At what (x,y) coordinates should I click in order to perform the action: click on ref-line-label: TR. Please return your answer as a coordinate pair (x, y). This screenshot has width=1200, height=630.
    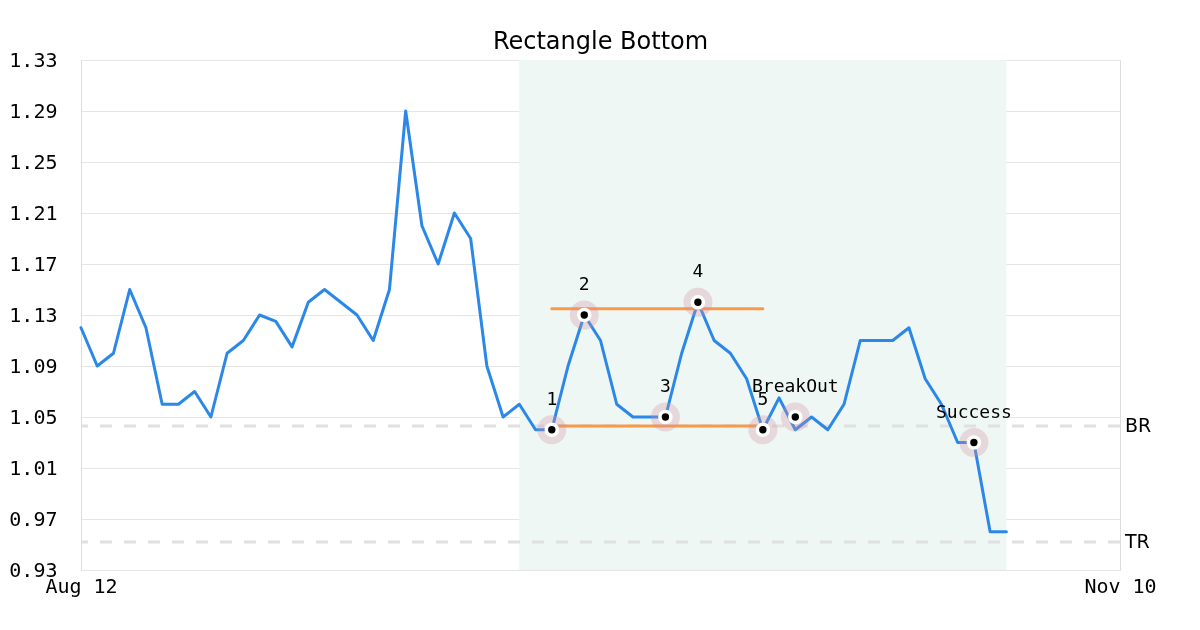
    Looking at the image, I should click on (1137, 540).